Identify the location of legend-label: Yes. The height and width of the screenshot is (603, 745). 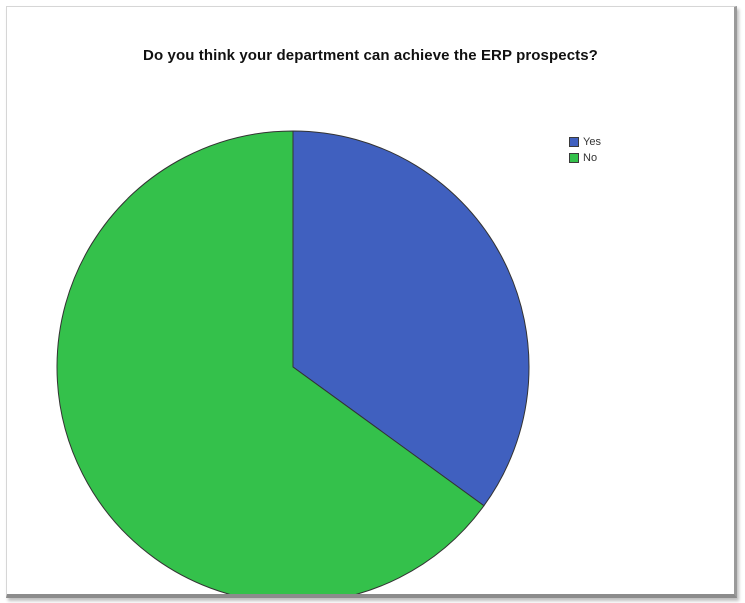
(592, 142).